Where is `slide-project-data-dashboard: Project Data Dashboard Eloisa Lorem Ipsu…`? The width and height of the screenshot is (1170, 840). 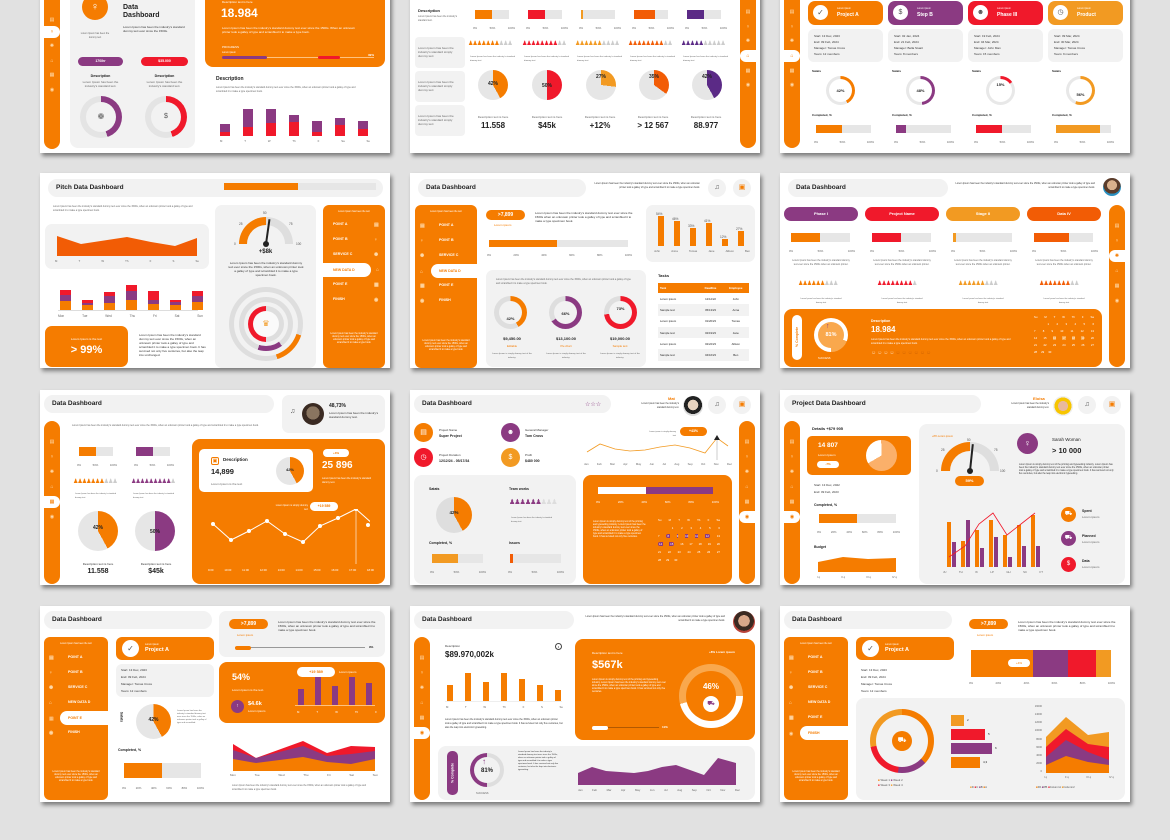
slide-project-data-dashboard: Project Data Dashboard Eloisa Lorem Ipsu… is located at coordinates (955, 487).